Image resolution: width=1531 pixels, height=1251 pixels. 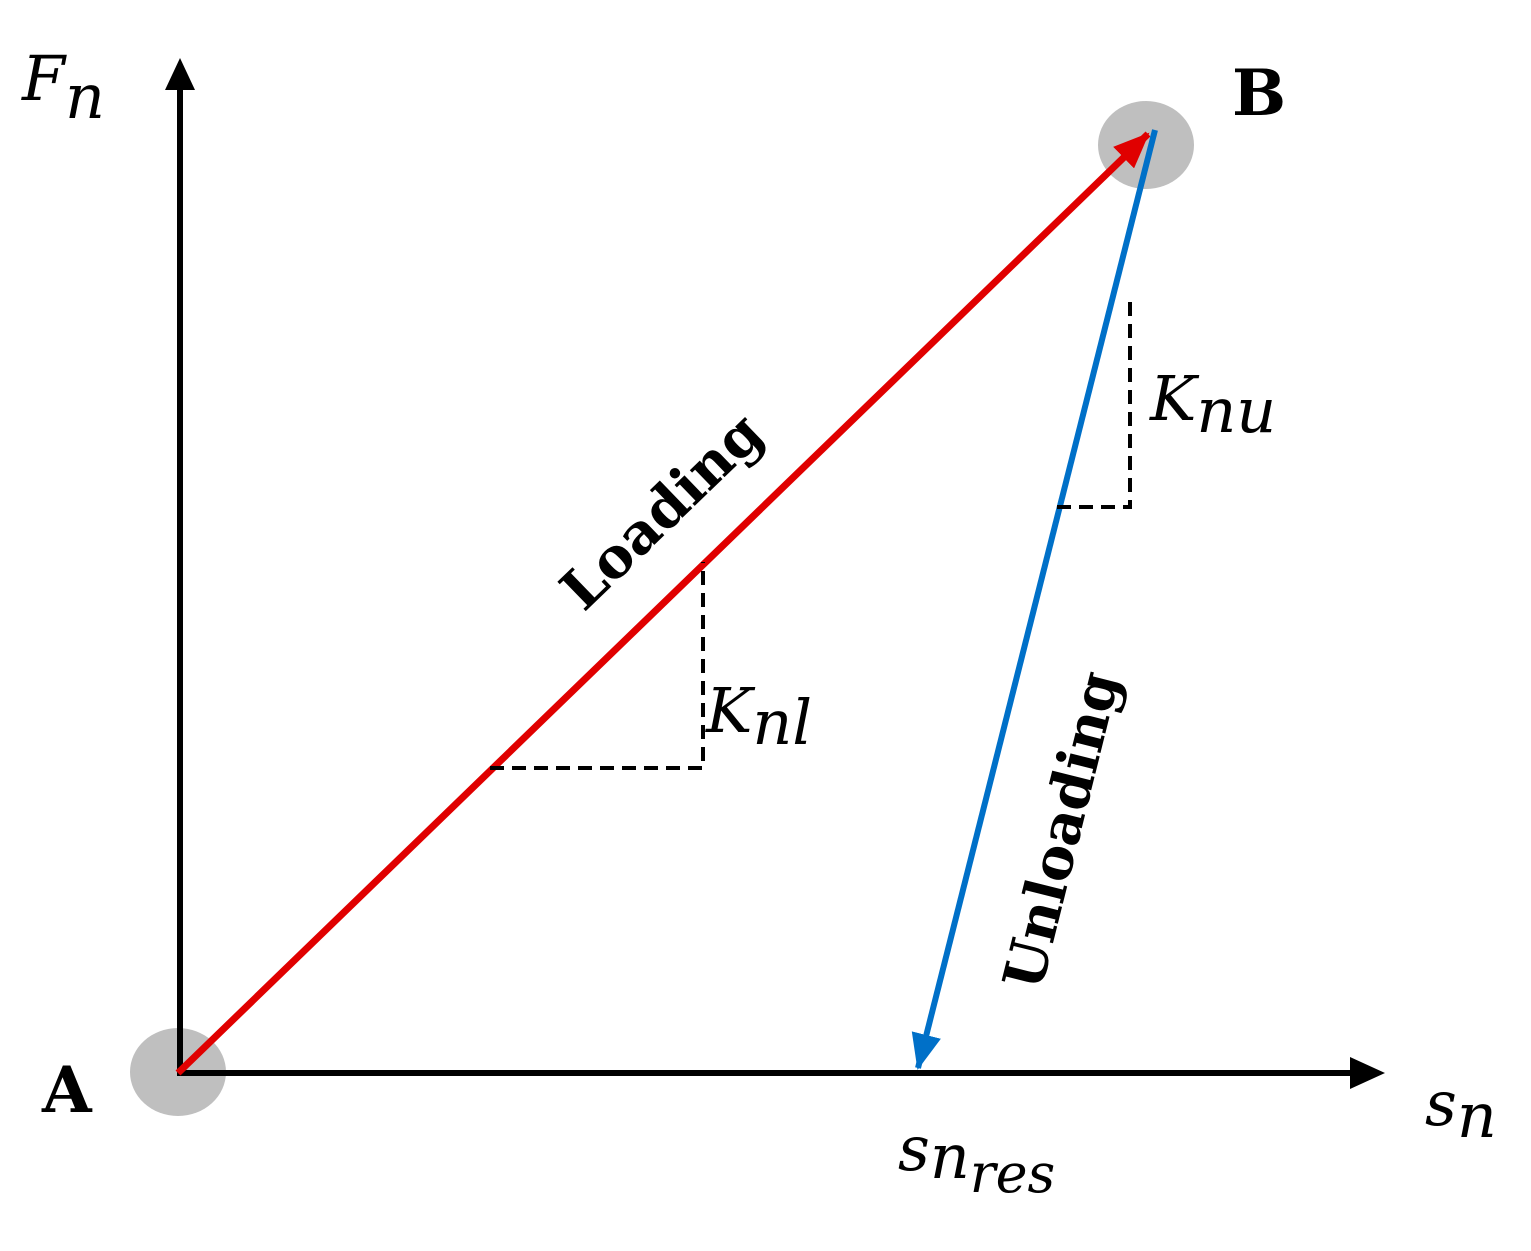 What do you see at coordinates (1236, 410) in the screenshot?
I see `label-sub: nu` at bounding box center [1236, 410].